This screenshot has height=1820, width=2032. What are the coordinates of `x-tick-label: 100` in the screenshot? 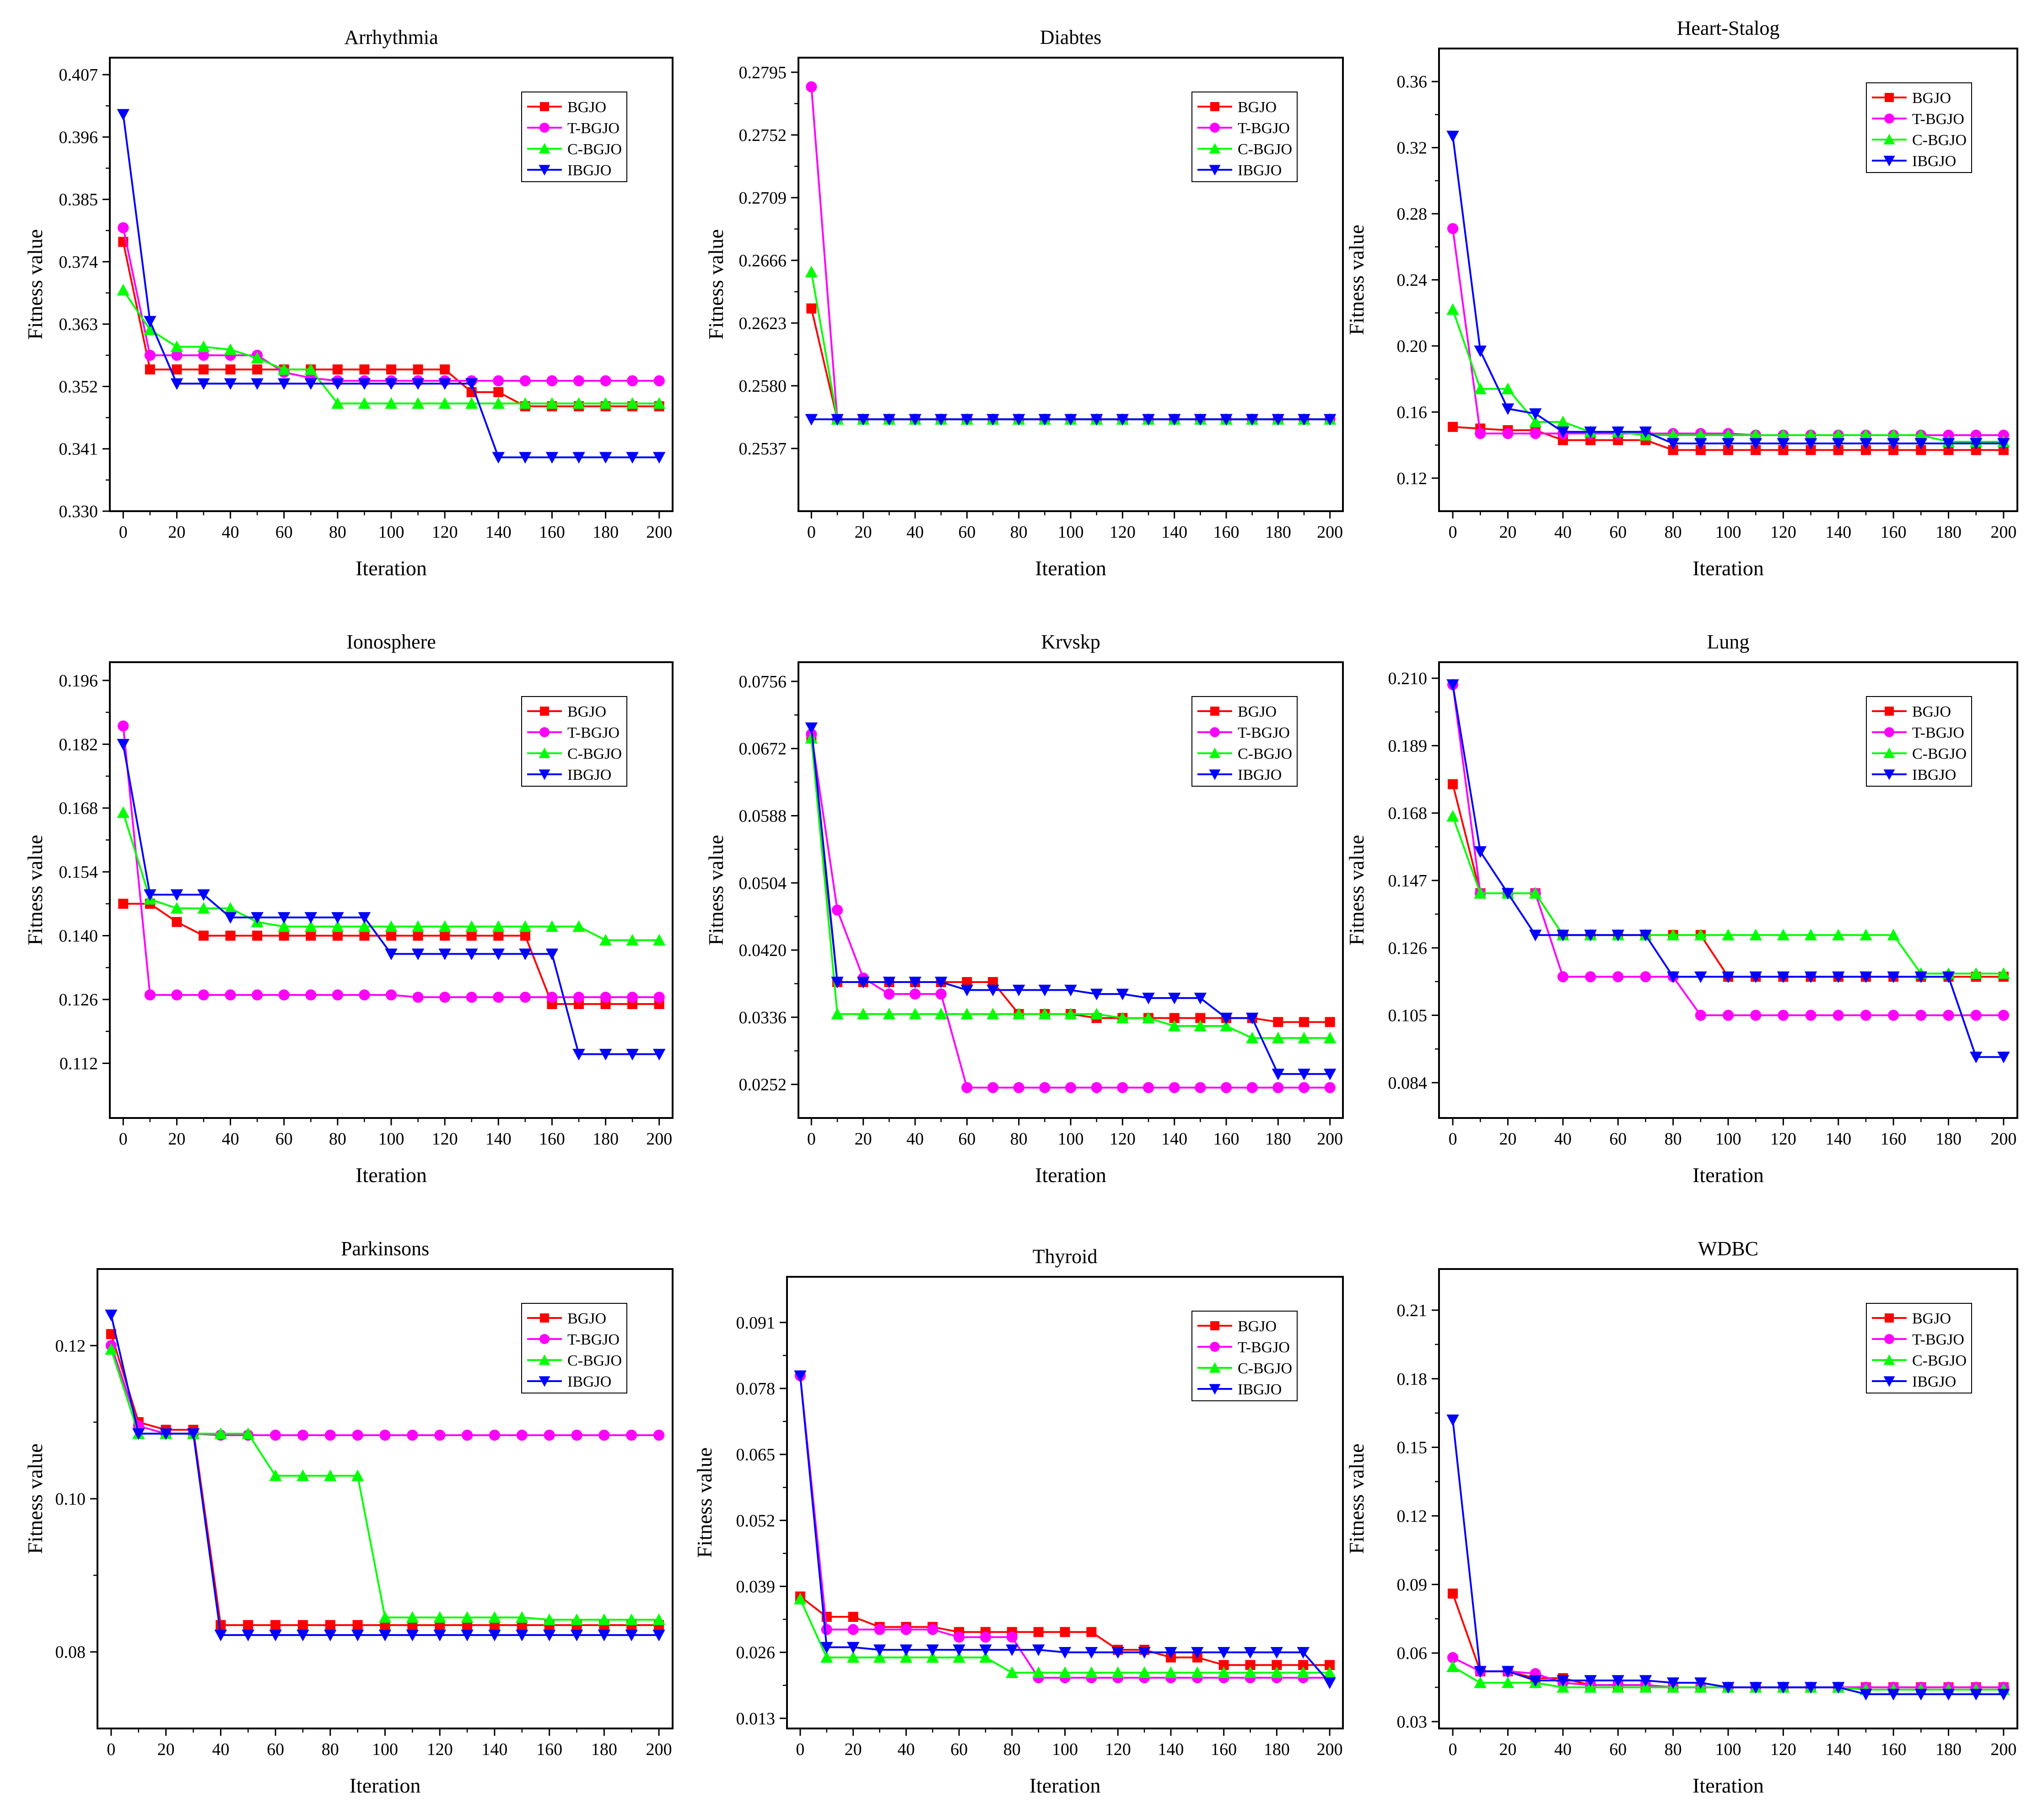 It's located at (1728, 1749).